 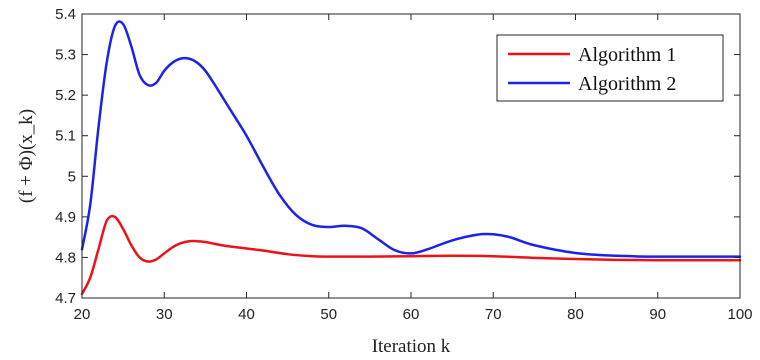 What do you see at coordinates (739, 314) in the screenshot?
I see `x-tick-label: 100` at bounding box center [739, 314].